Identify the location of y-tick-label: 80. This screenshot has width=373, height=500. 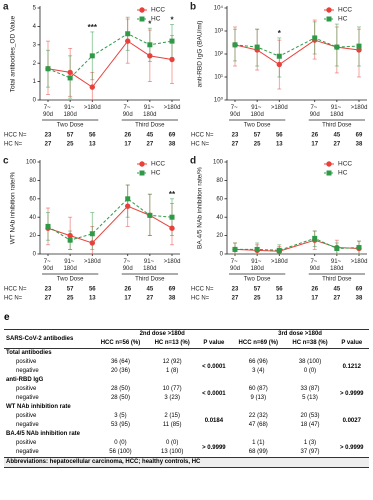
(219, 181).